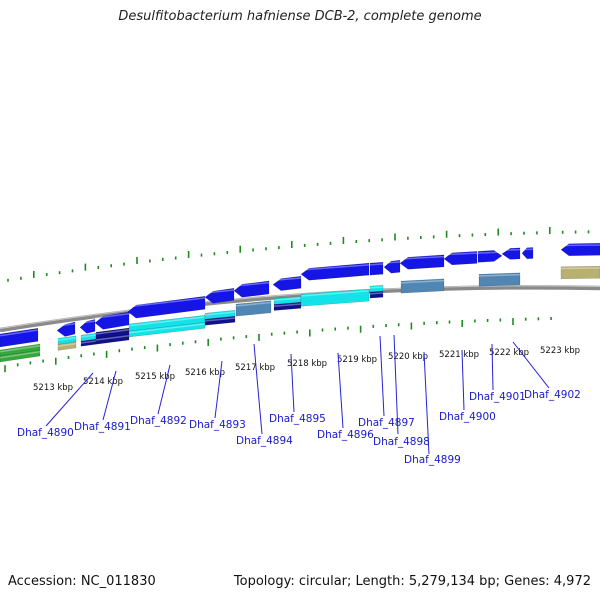  Describe the element at coordinates (45, 433) in the screenshot. I see `gene-label-4890: Dhaf_4890` at that location.